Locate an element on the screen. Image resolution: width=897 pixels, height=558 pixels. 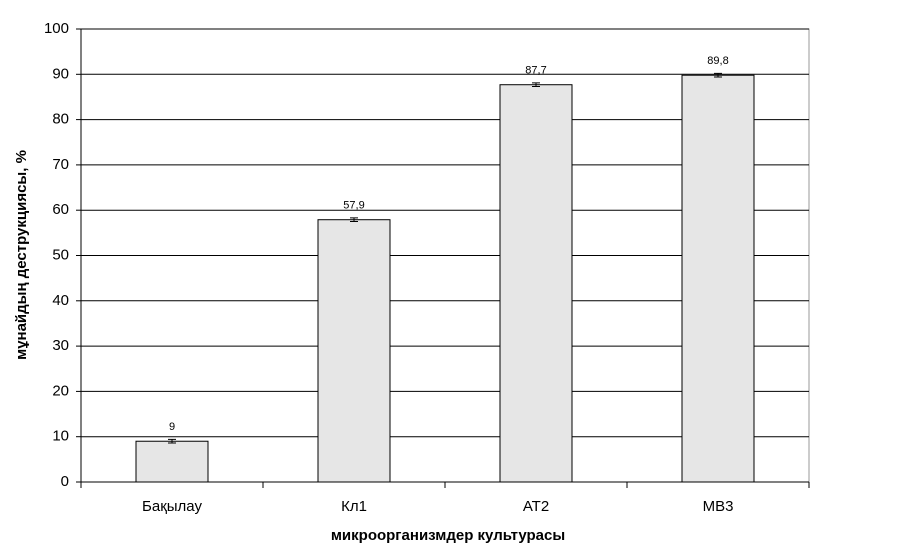
y-tick-label: 20 is located at coordinates (60, 390).